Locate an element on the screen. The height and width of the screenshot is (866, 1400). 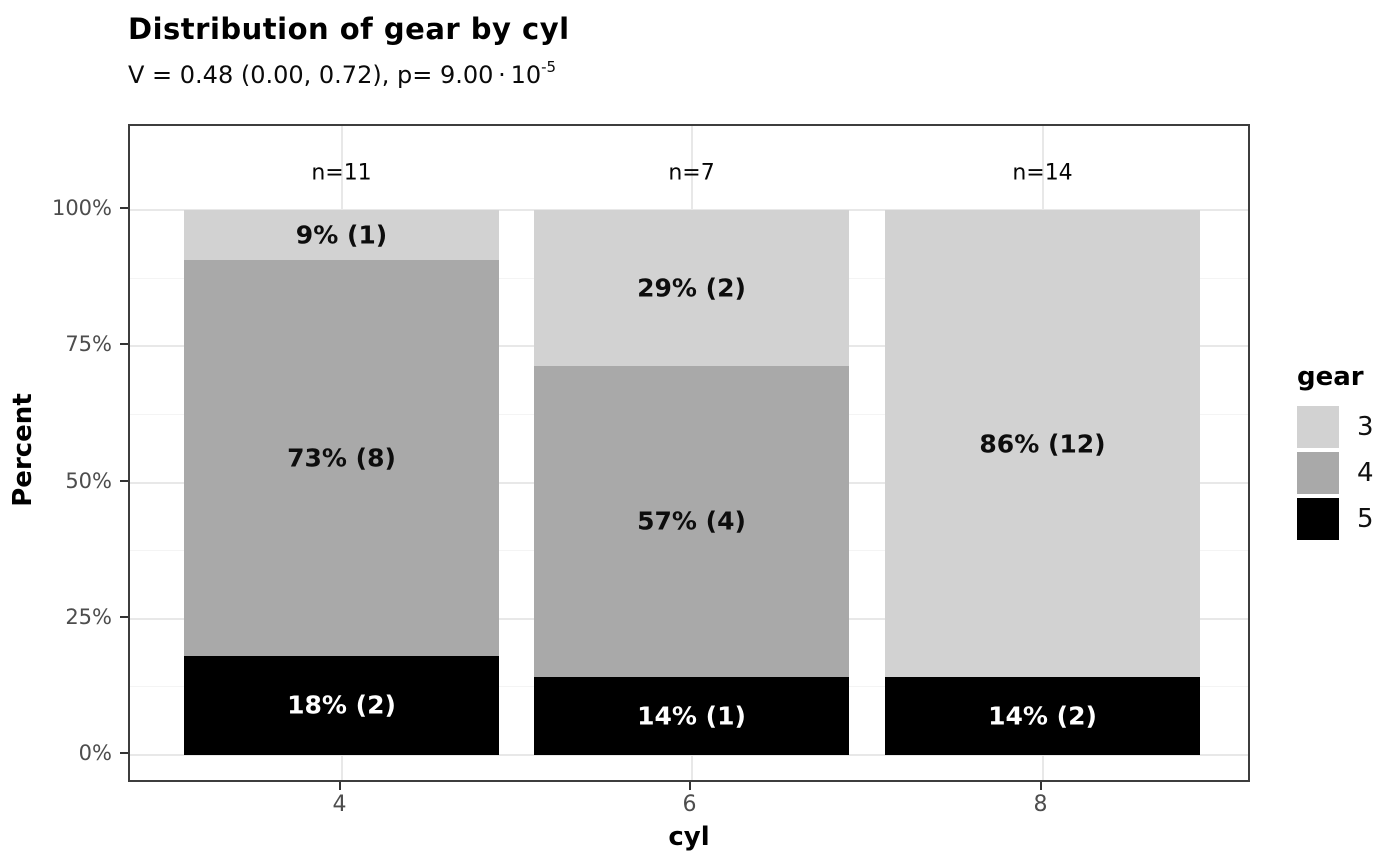
subtitle-exponent: -5 is located at coordinates (549, 67).